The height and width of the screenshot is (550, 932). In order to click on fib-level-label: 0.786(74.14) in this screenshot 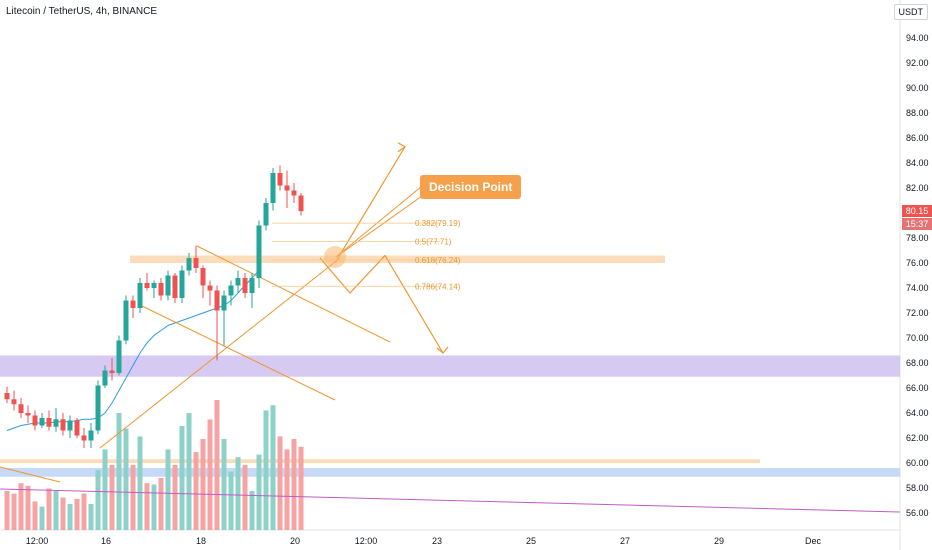, I will do `click(438, 286)`.